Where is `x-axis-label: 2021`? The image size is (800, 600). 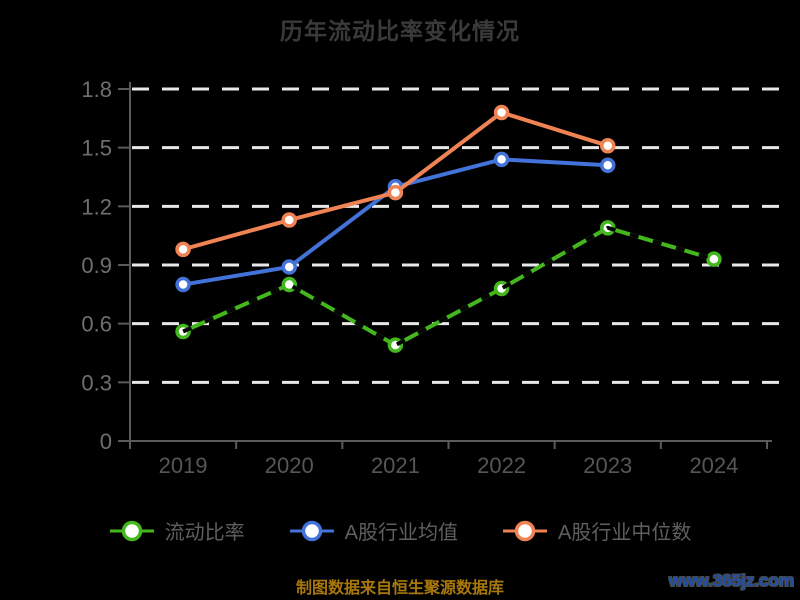
x-axis-label: 2021 is located at coordinates (395, 465).